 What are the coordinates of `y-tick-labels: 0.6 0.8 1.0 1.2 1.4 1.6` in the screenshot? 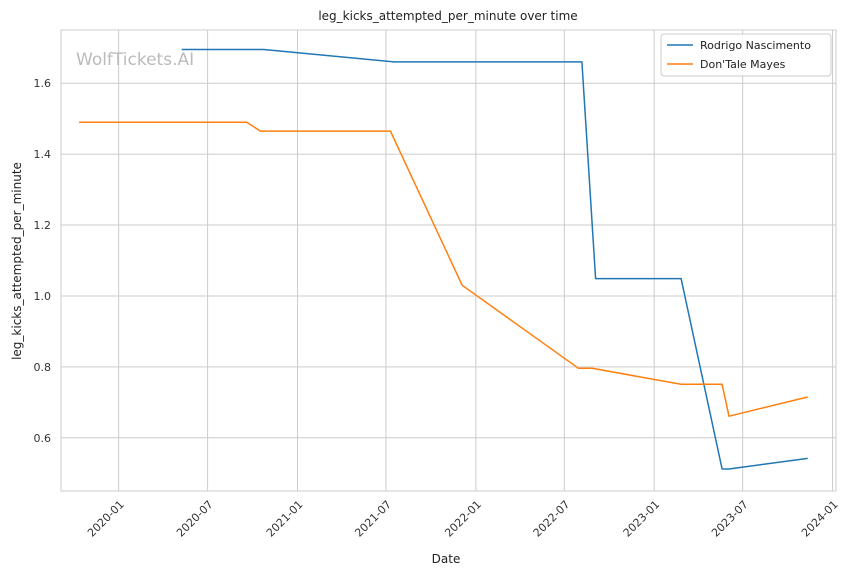 It's located at (43, 261).